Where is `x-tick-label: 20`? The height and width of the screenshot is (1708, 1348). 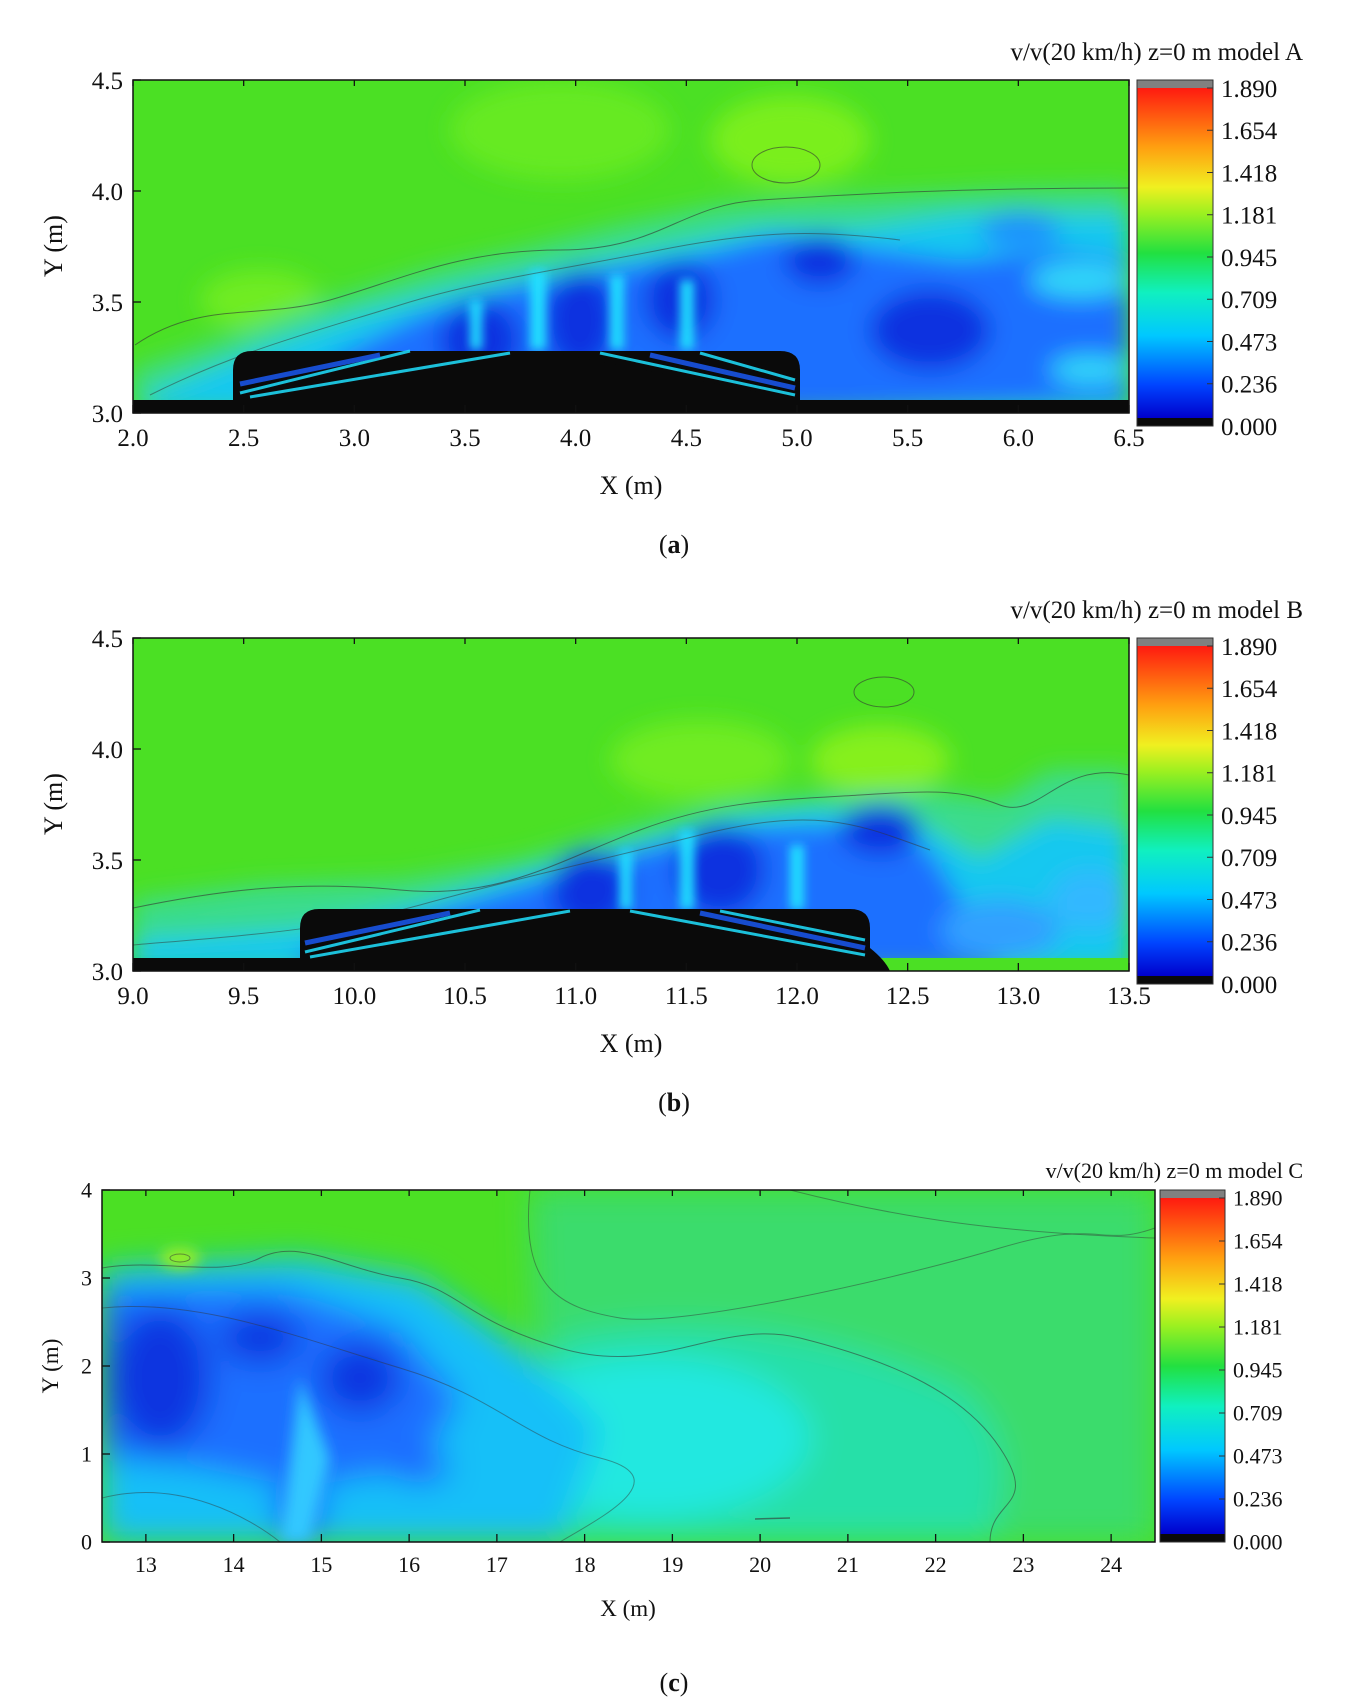 x-tick-label: 20 is located at coordinates (760, 1564).